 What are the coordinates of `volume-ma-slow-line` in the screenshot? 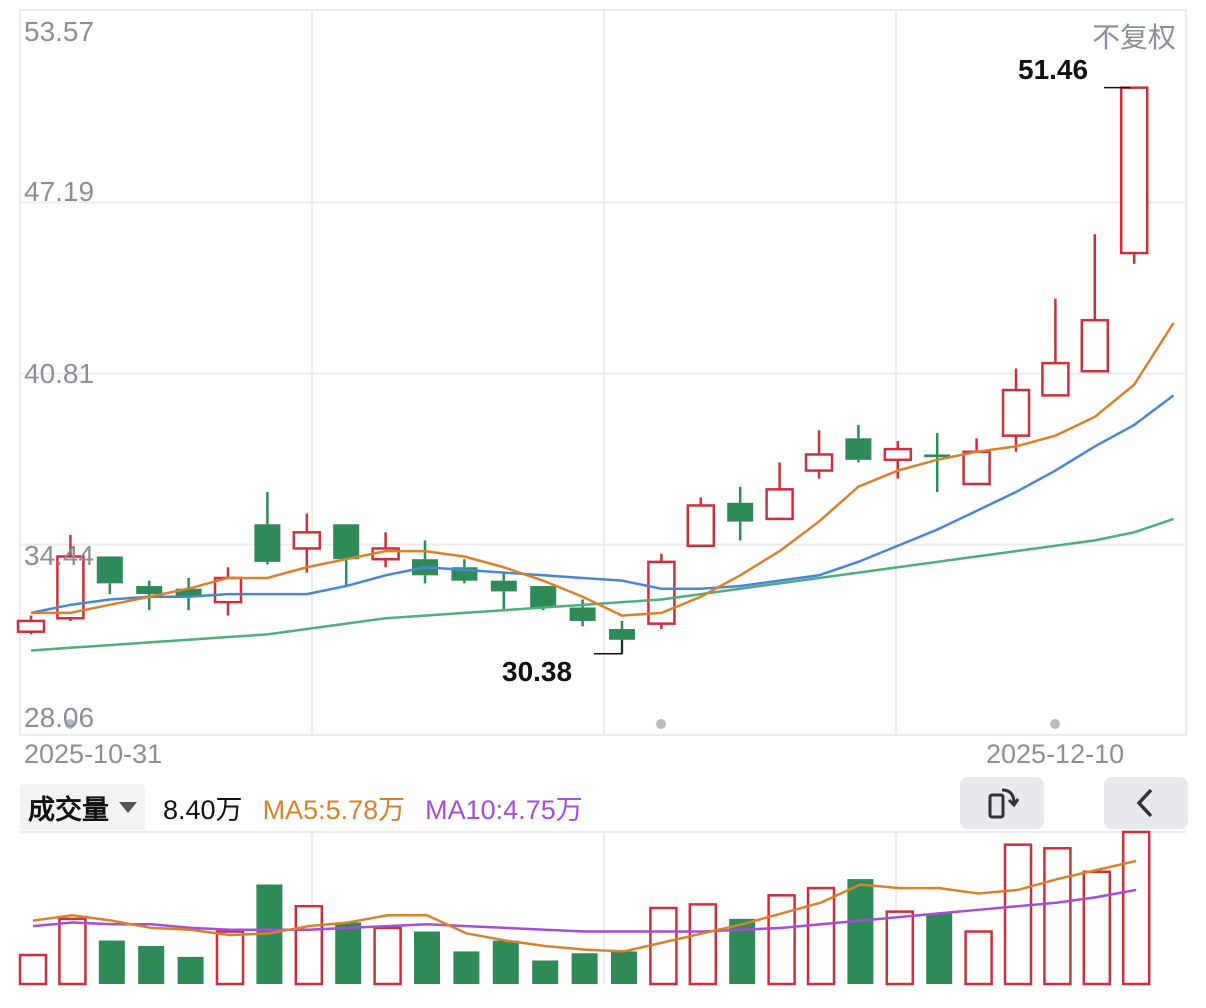 It's located at (584, 910).